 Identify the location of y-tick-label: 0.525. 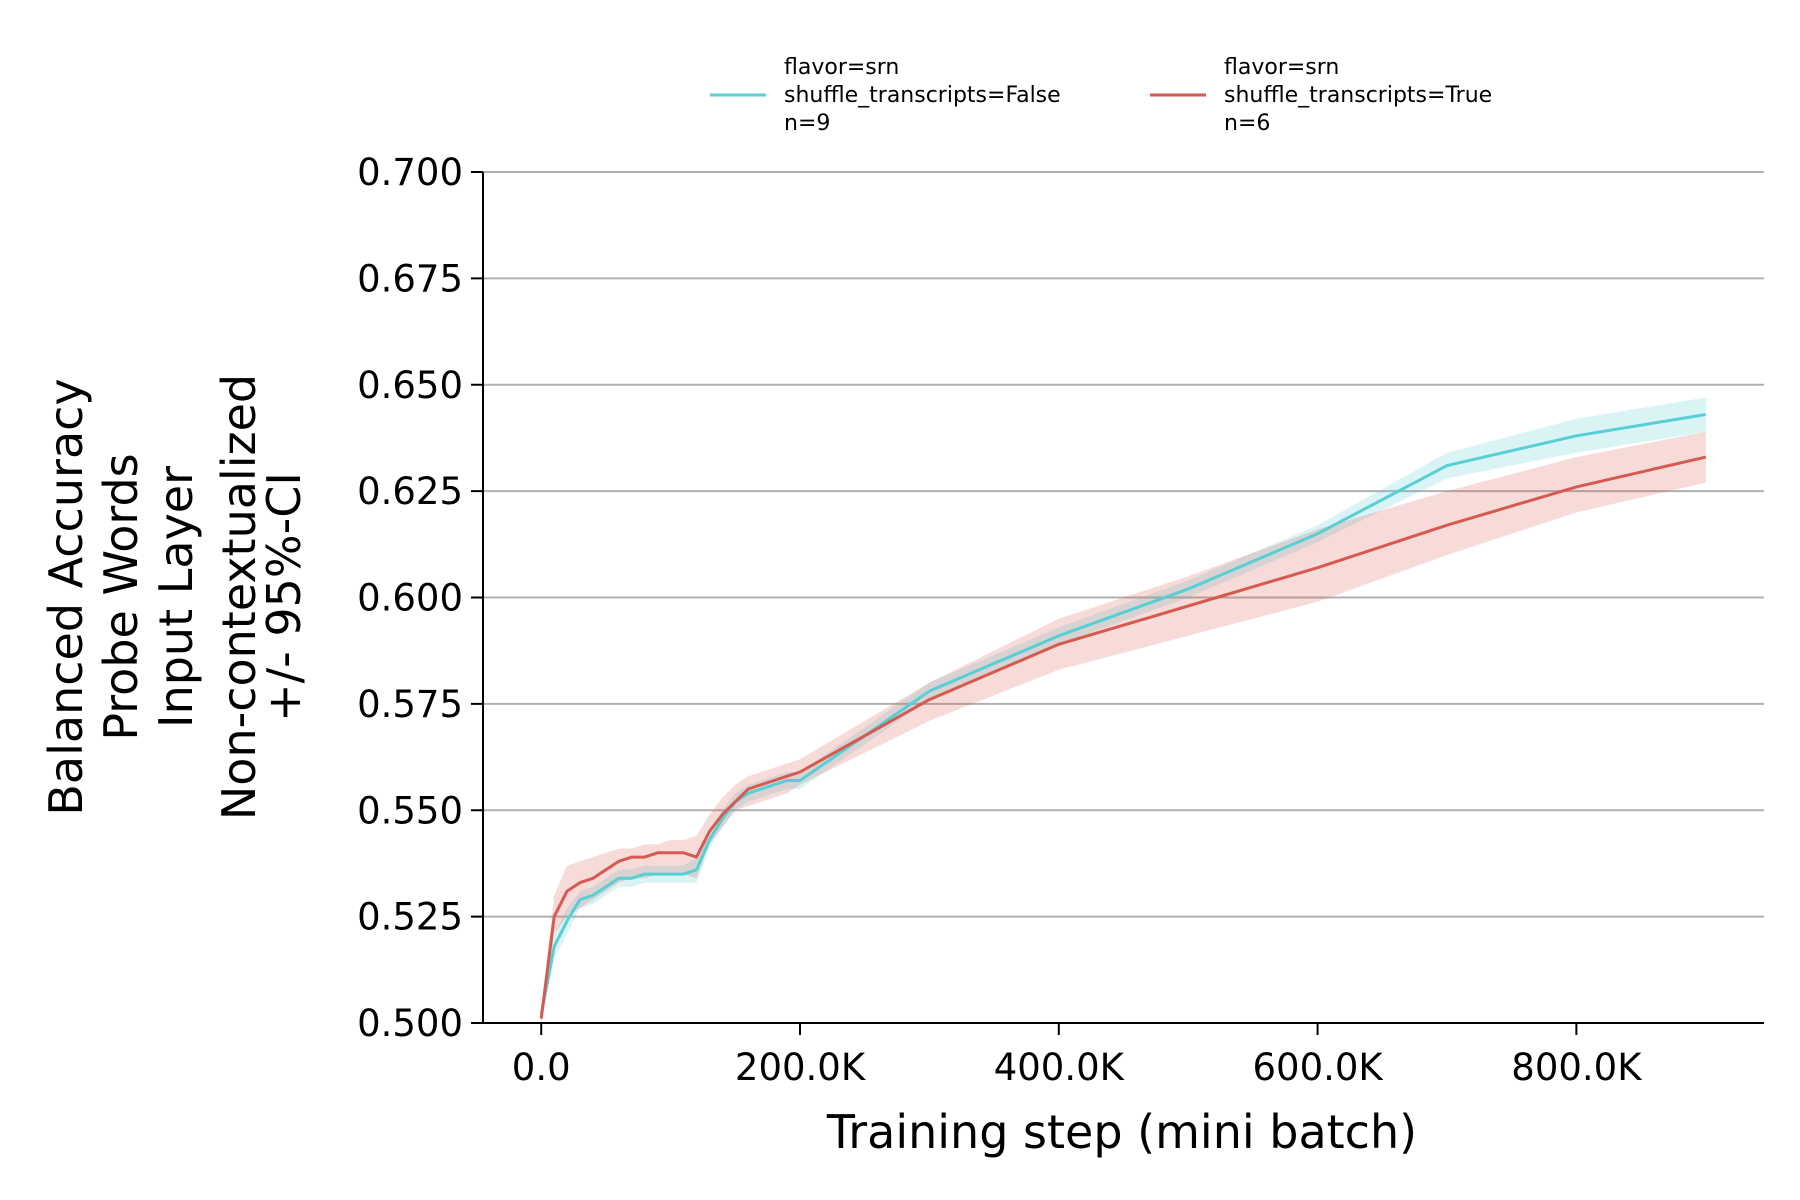
(410, 917).